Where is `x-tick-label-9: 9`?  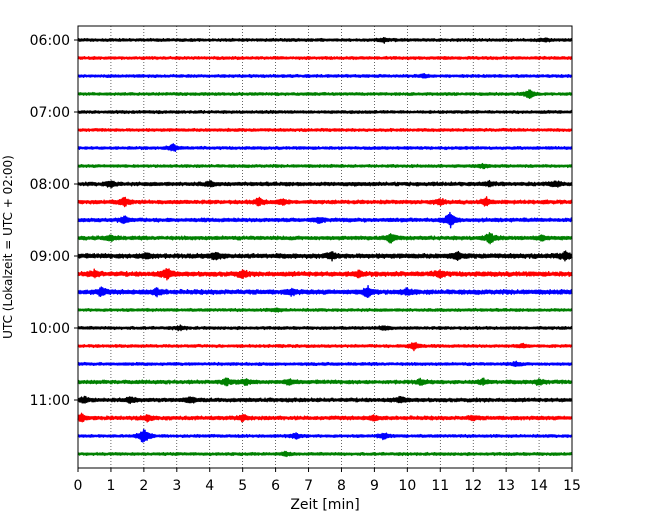
x-tick-label-9: 9 is located at coordinates (374, 486).